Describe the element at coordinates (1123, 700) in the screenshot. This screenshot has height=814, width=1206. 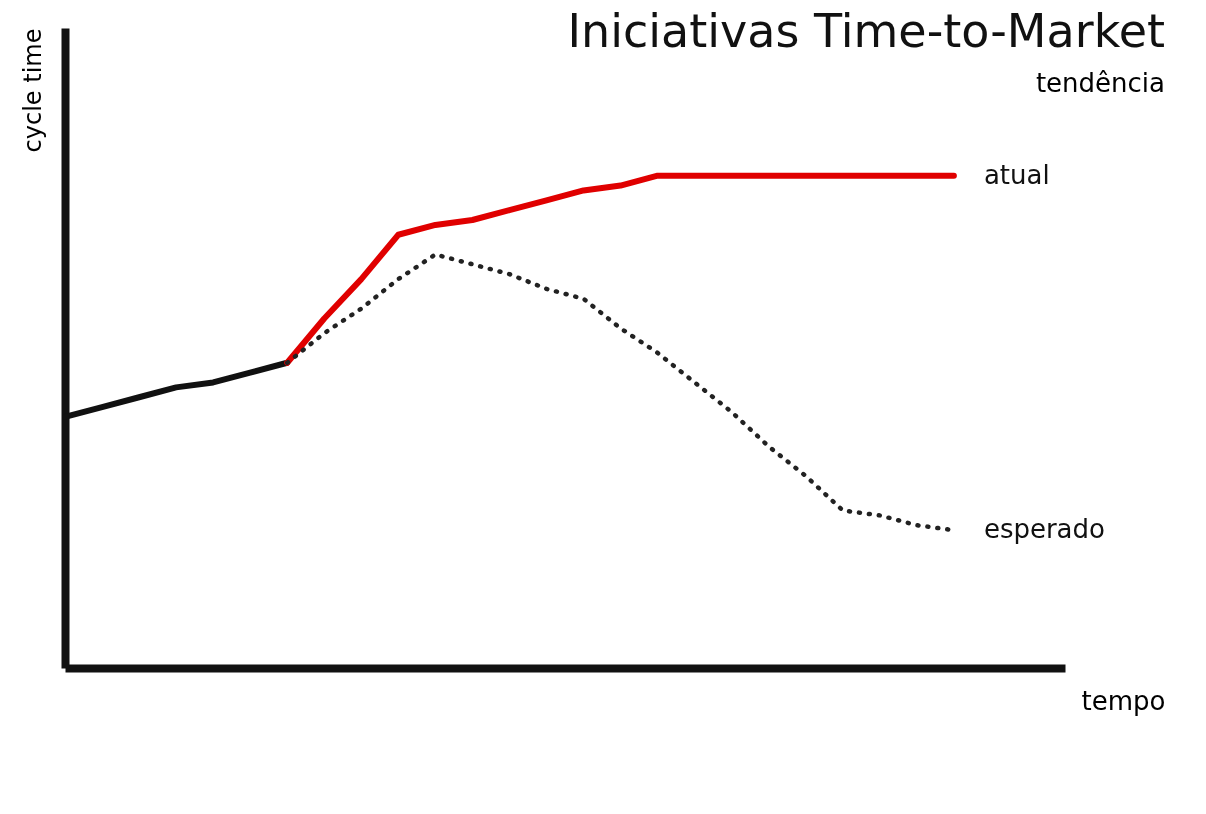
I see `x-axis-title: tempo` at that location.